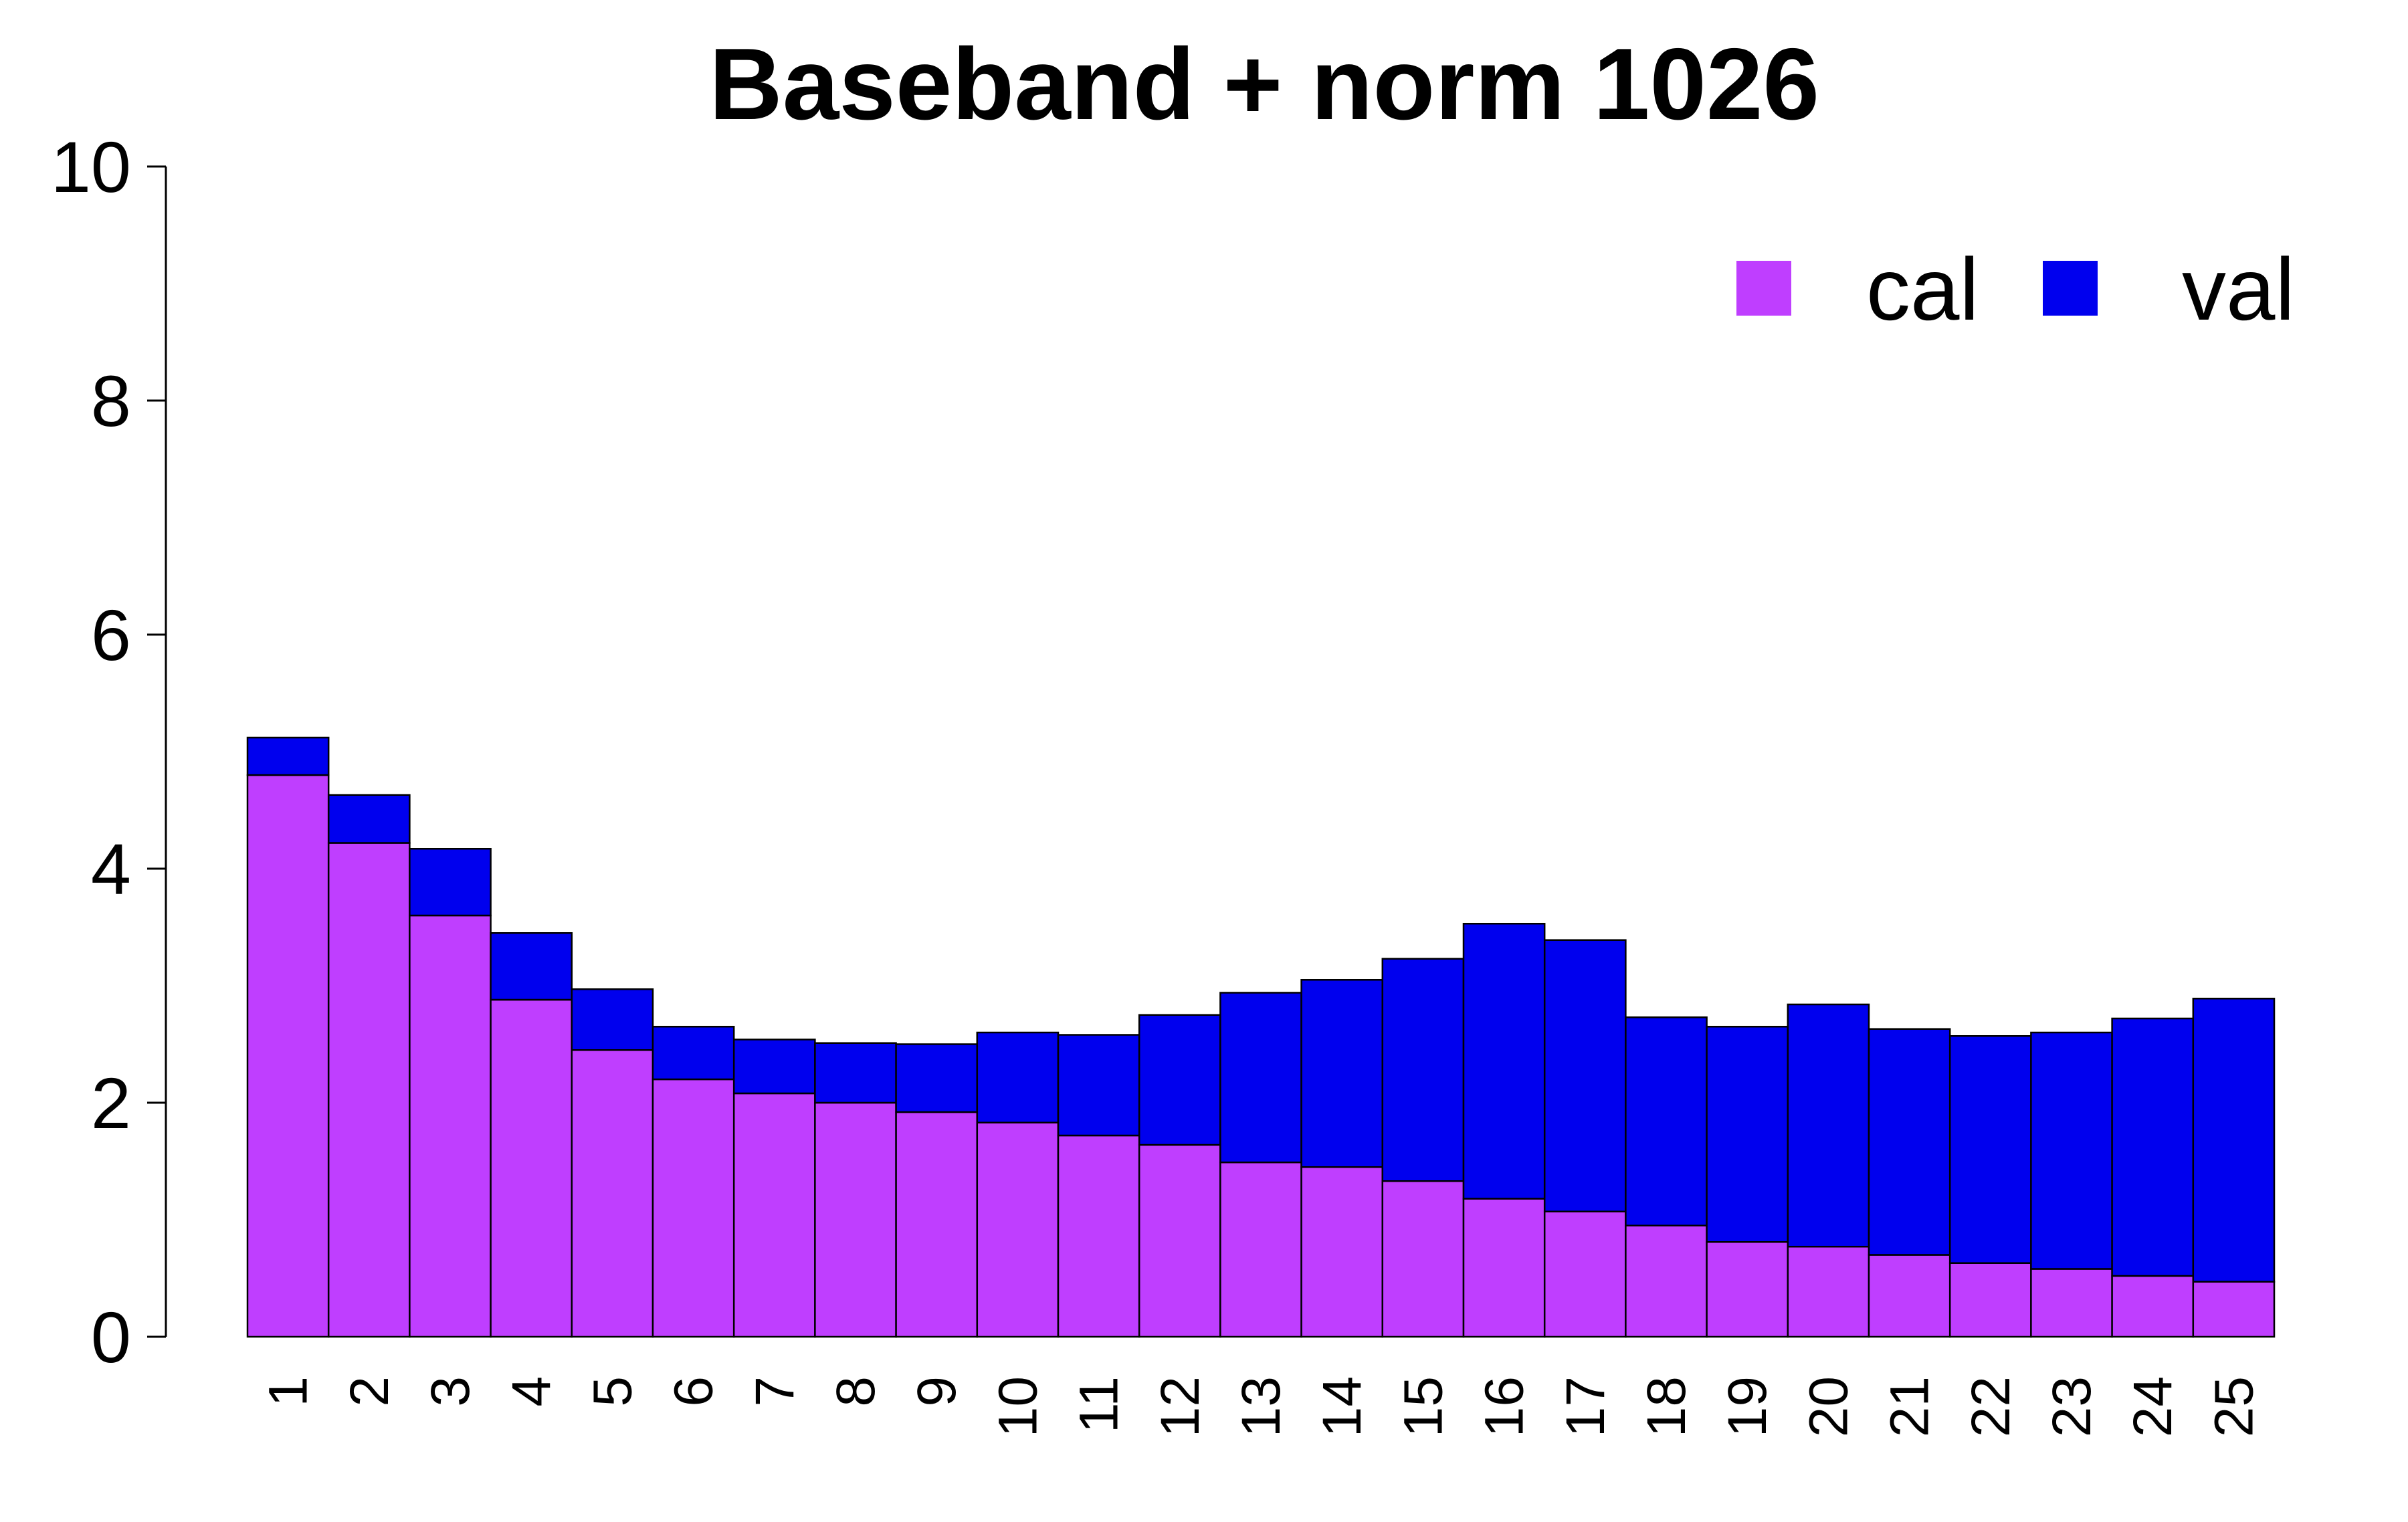 This screenshot has height=1522, width=2408. Describe the element at coordinates (1099, 1405) in the screenshot. I see `x-tick-label-11: 11` at that location.